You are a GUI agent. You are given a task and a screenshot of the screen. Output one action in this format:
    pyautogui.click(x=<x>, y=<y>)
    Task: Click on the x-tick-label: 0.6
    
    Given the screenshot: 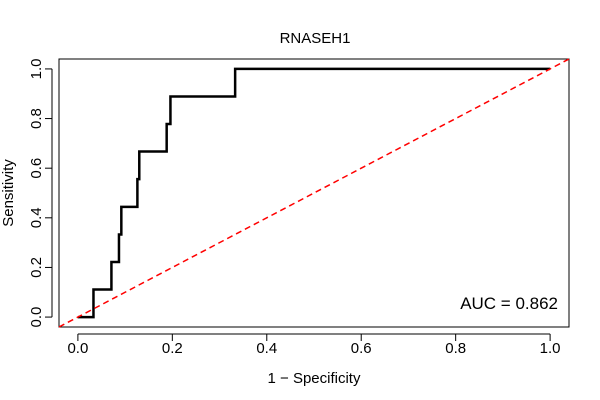 What is the action you would take?
    pyautogui.click(x=361, y=348)
    